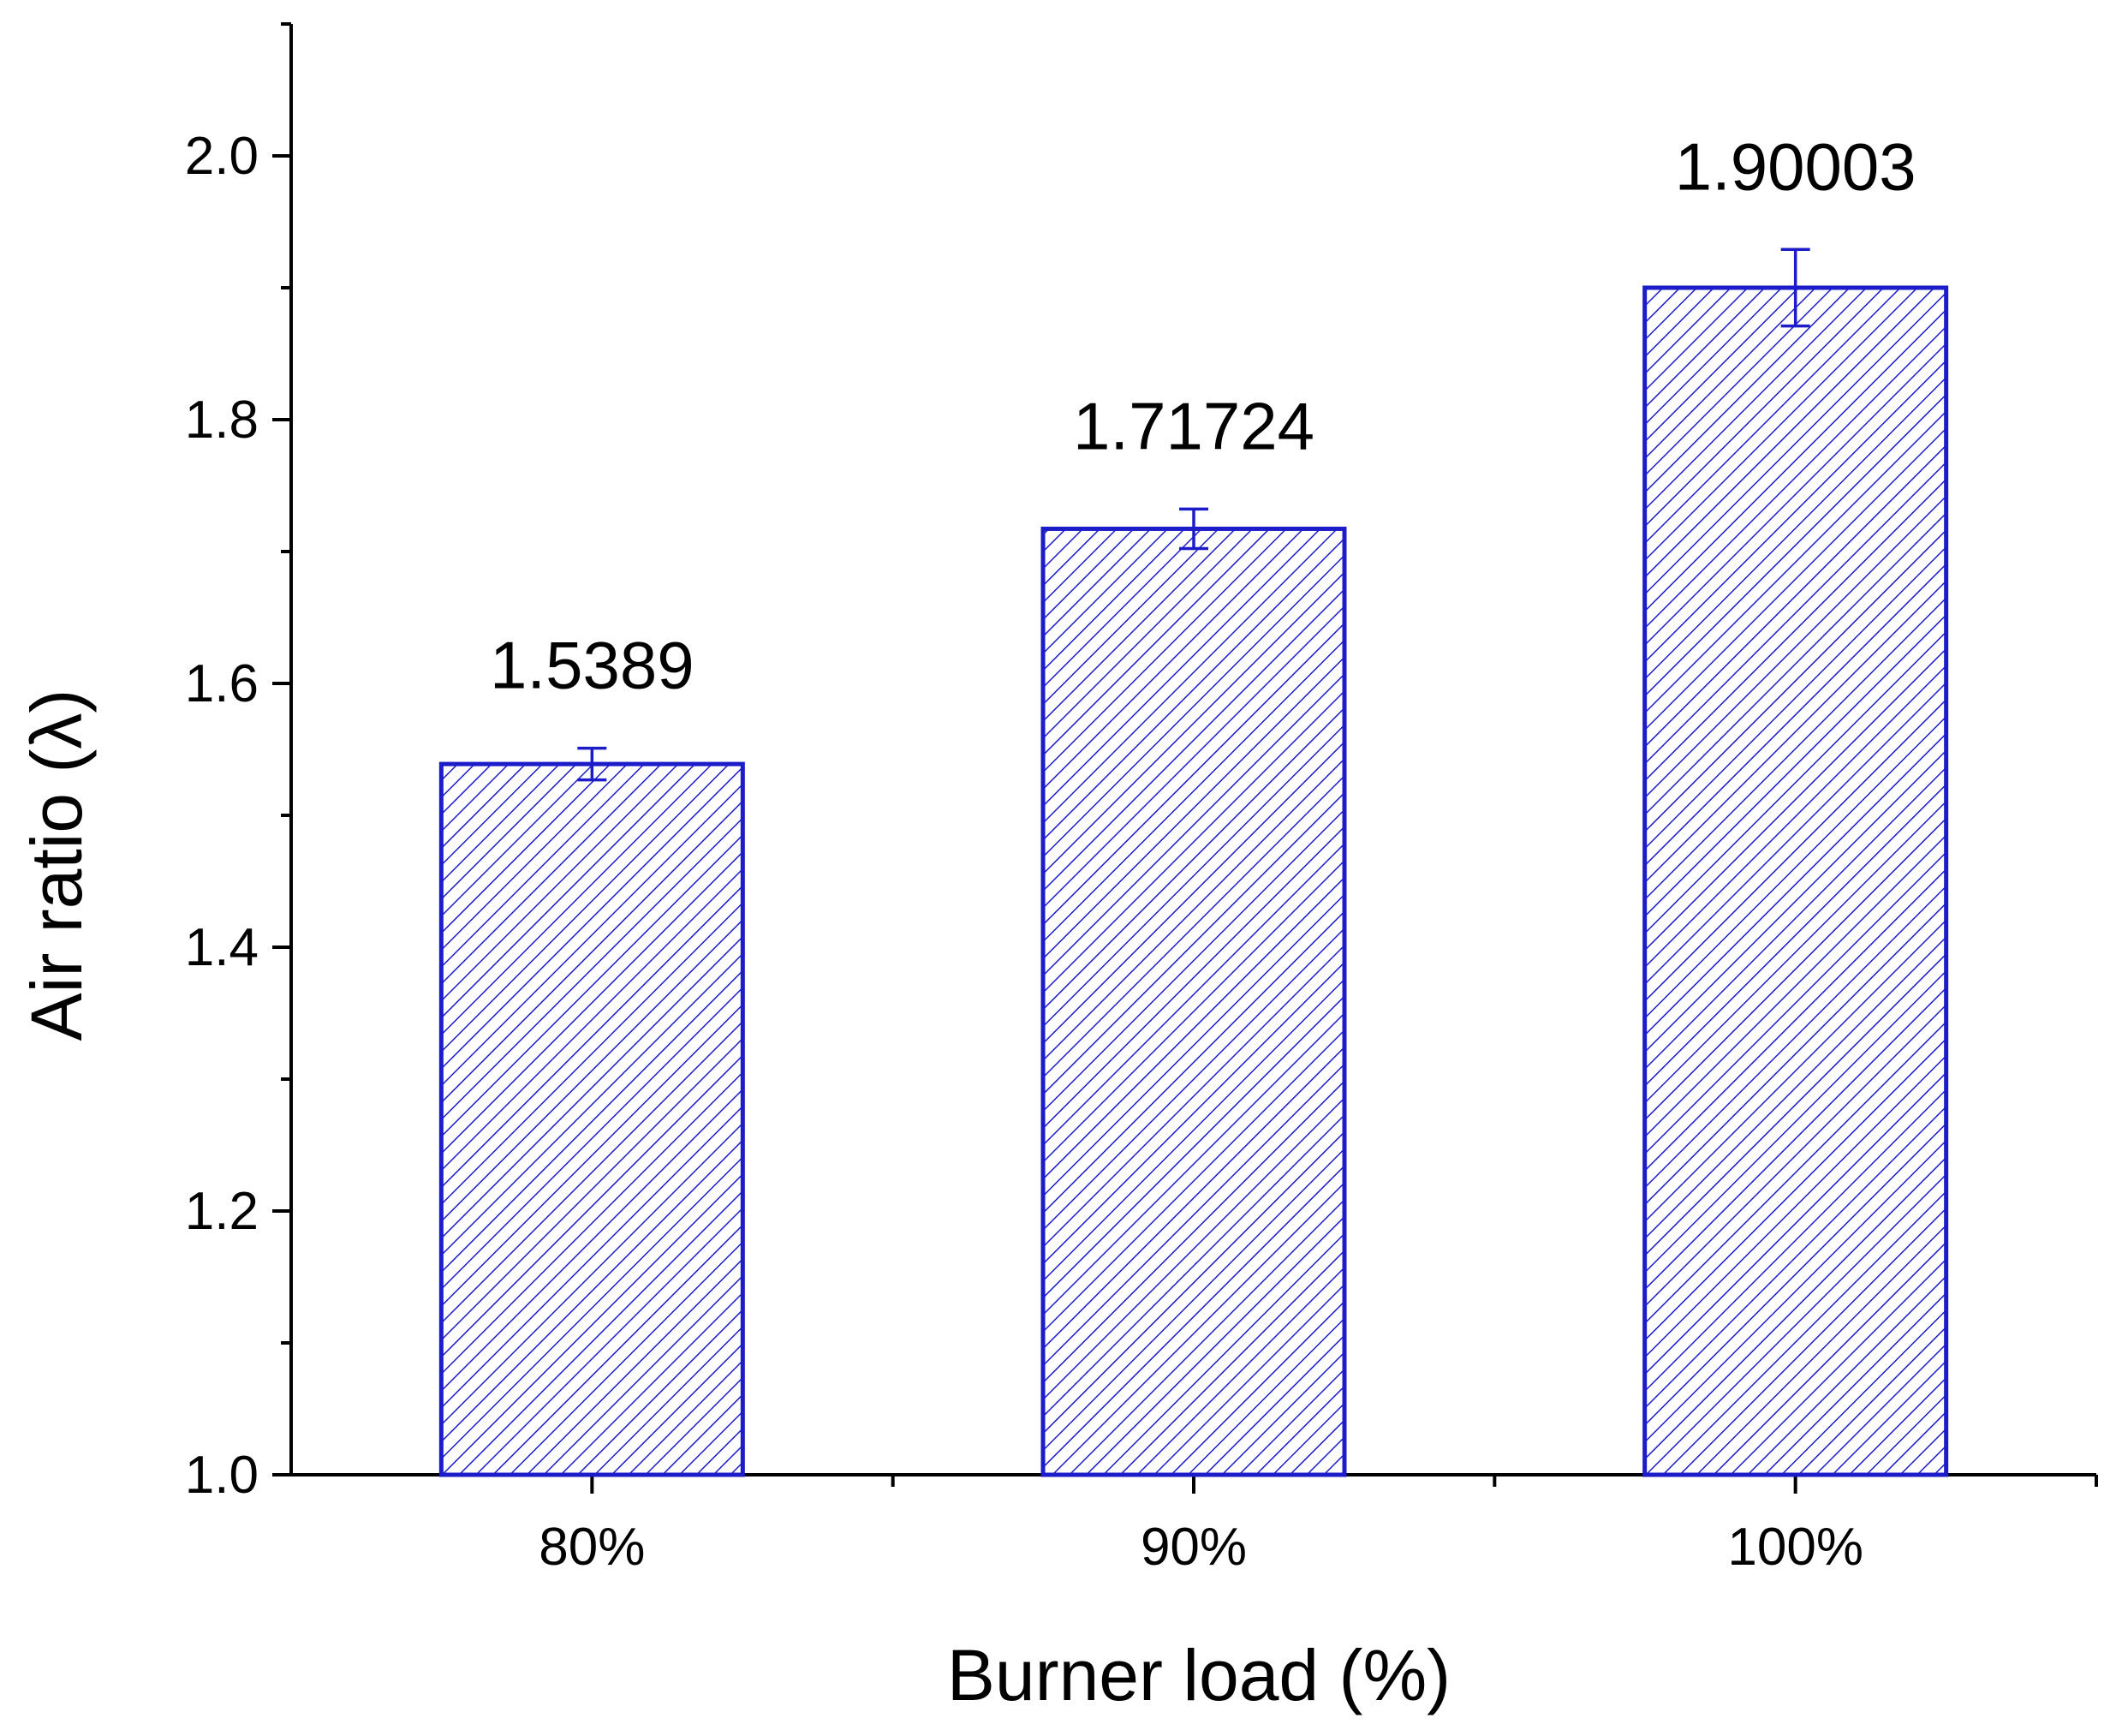 Image resolution: width=2122 pixels, height=1736 pixels. Describe the element at coordinates (1795, 1547) in the screenshot. I see `x-tick-label: 100%` at that location.